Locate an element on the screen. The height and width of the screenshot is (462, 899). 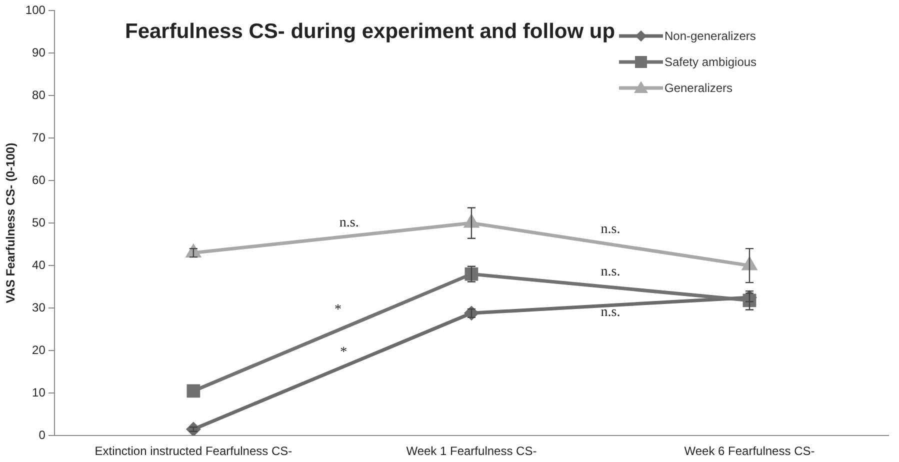
y-tick-label: 80 is located at coordinates (39, 95).